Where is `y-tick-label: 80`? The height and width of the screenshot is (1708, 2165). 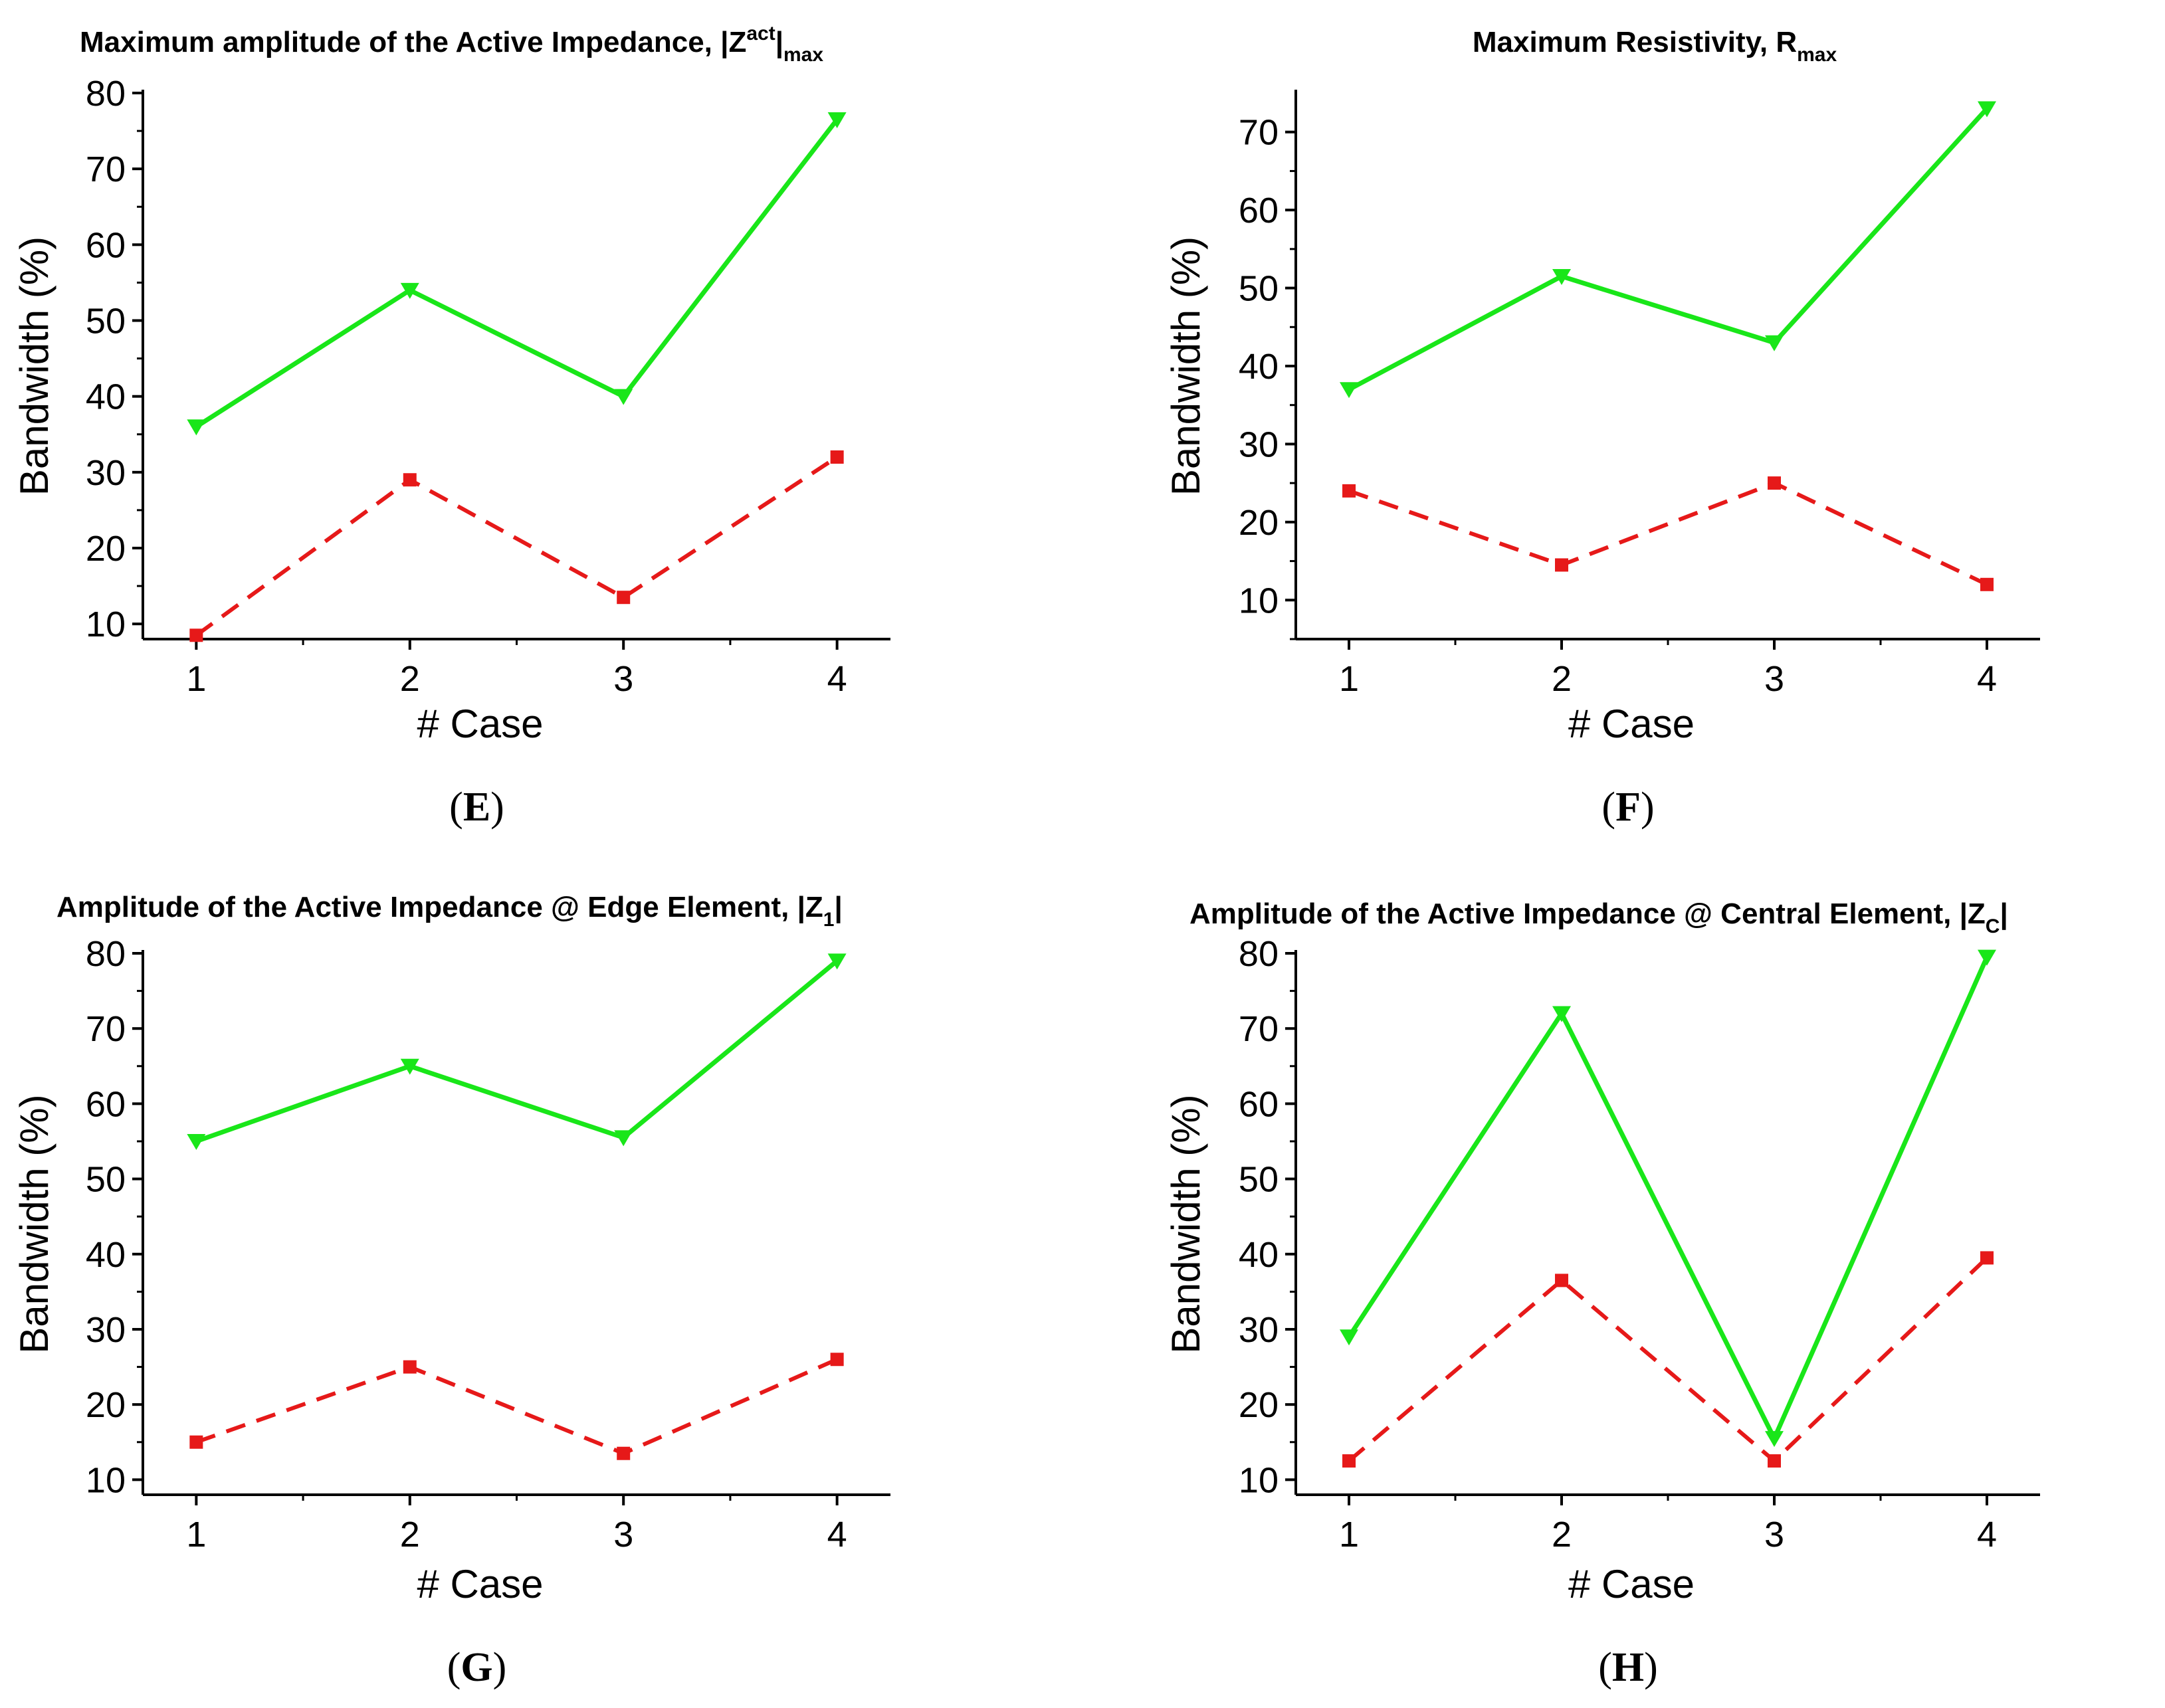 y-tick-label: 80 is located at coordinates (106, 94).